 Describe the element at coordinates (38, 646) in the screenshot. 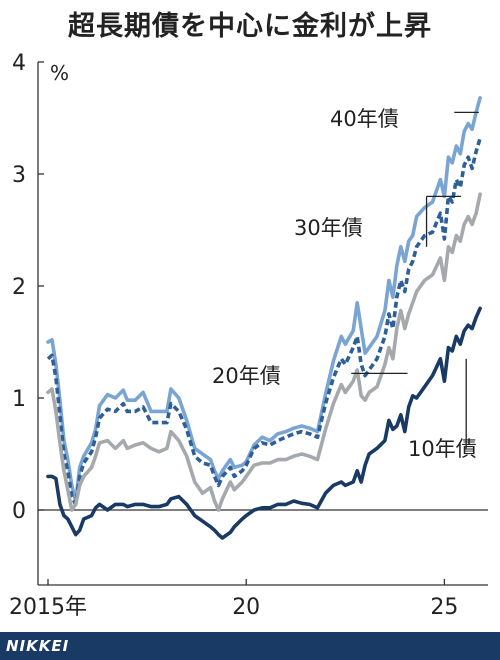

I see `brand-logo: NIKKEI` at that location.